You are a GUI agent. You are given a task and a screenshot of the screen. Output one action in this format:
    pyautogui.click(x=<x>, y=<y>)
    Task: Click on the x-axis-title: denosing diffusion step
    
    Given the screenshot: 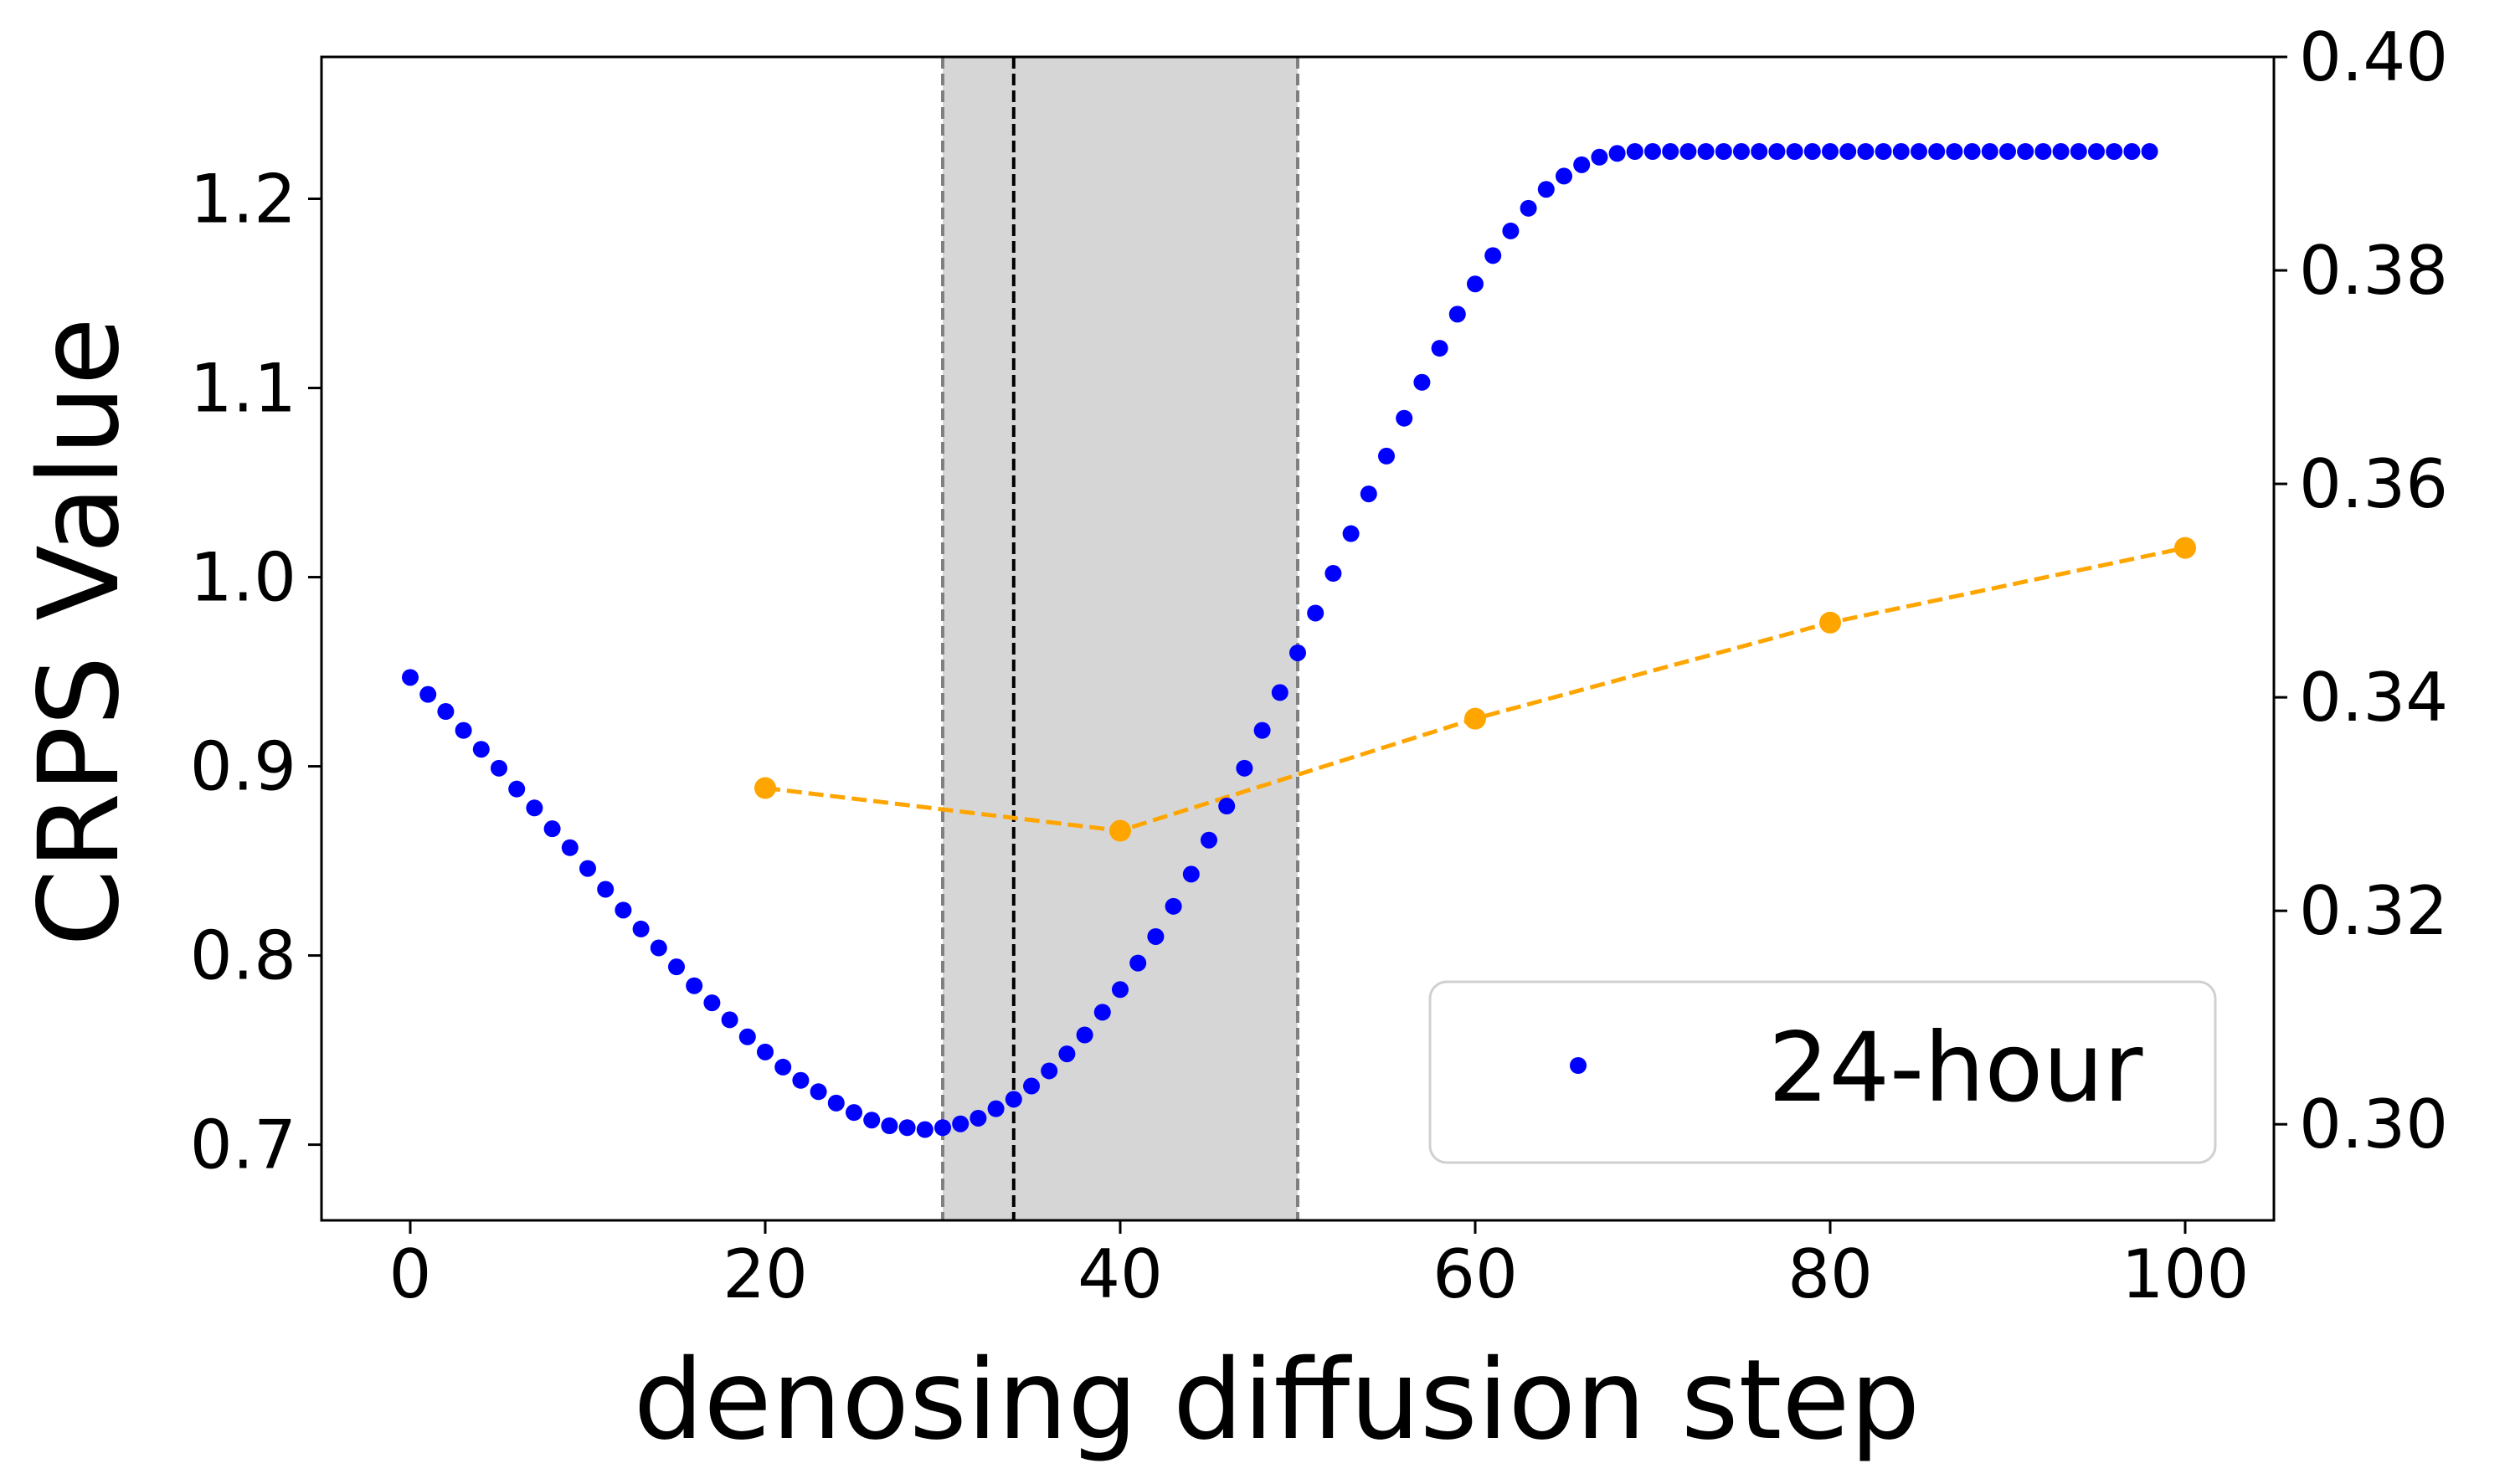 What is the action you would take?
    pyautogui.click(x=1277, y=1401)
    